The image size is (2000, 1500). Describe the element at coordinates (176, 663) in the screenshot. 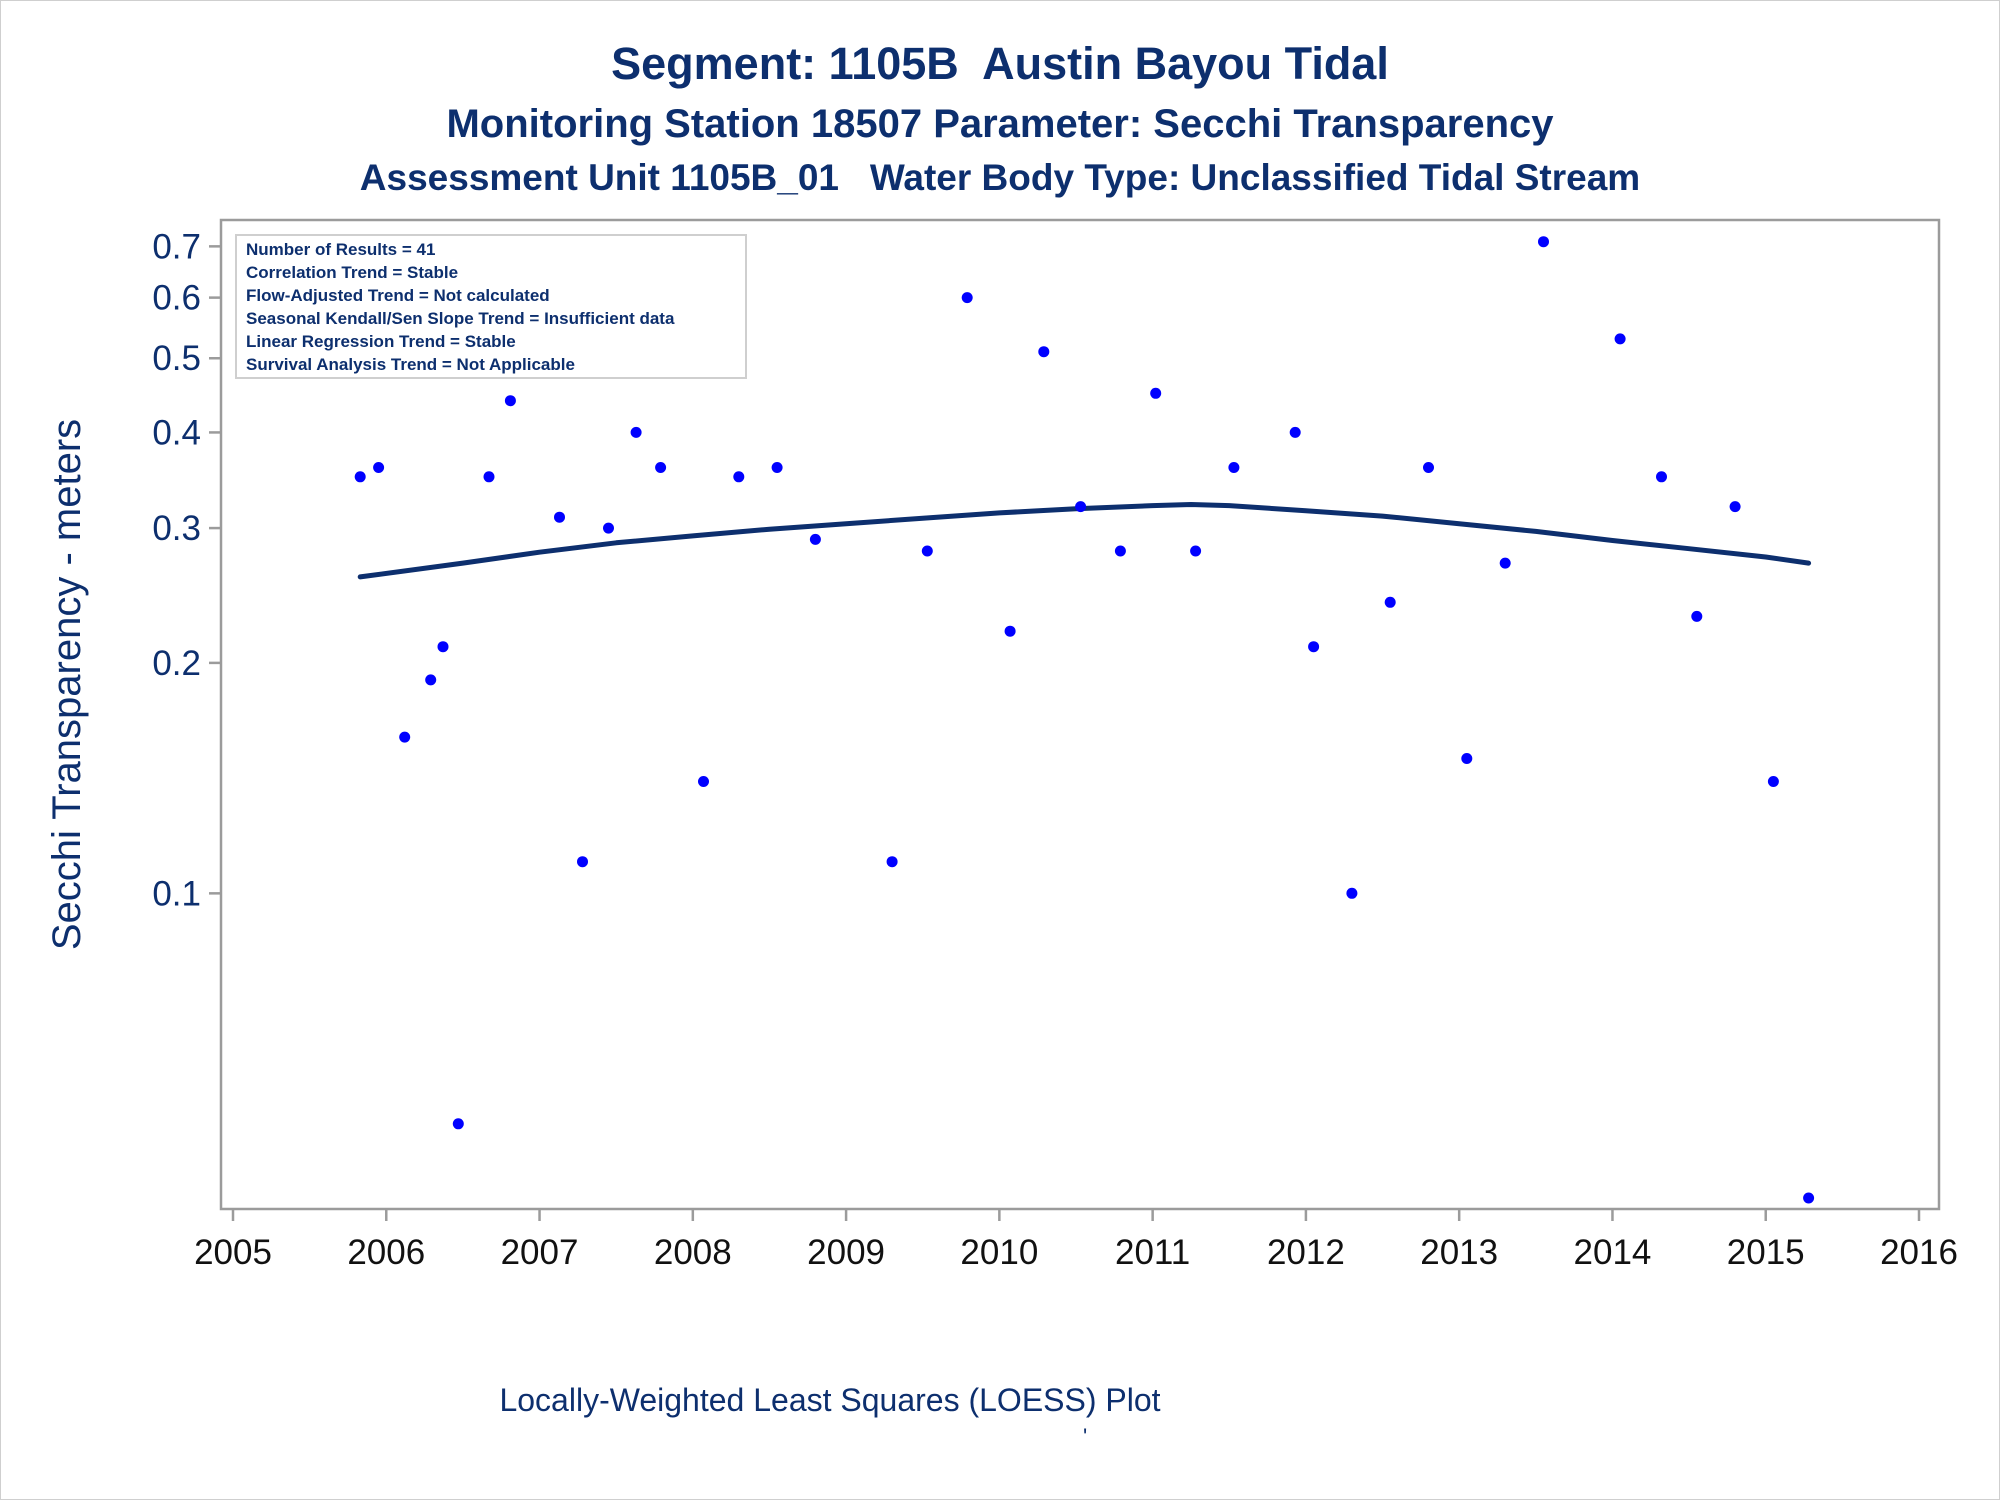

I see `y-tick-label: 0.2` at that location.